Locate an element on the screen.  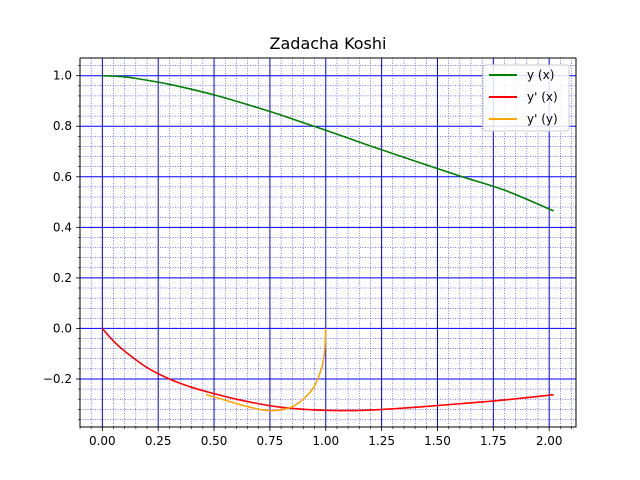
y-tick-label: 0.0 is located at coordinates (62, 328).